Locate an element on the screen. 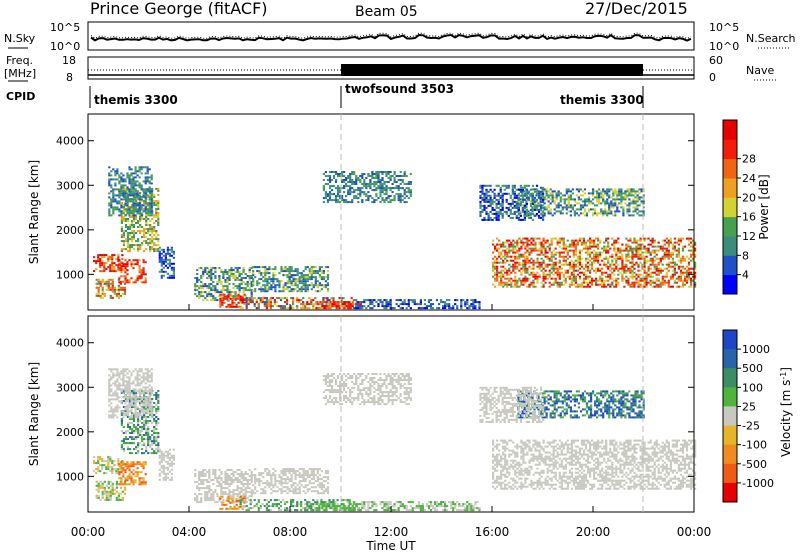 Image resolution: width=800 pixels, height=558 pixels. colorbar-tick-label: 28 is located at coordinates (749, 159).